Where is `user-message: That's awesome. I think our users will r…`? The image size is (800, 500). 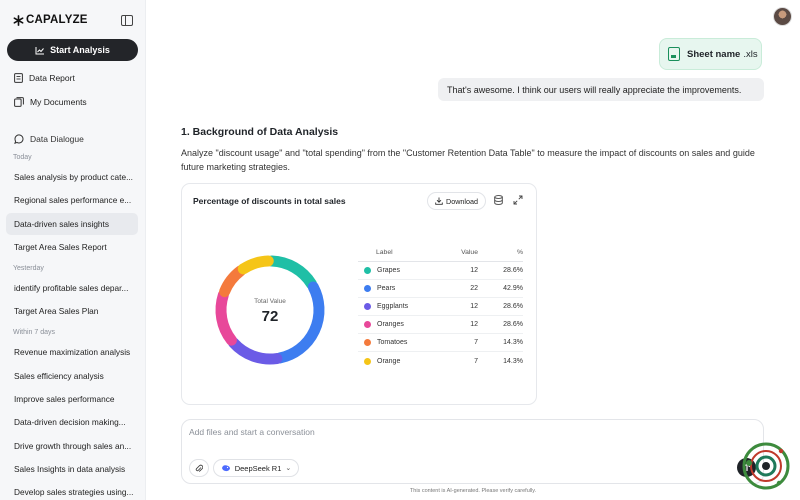 user-message: That's awesome. I think our users will r… is located at coordinates (601, 89).